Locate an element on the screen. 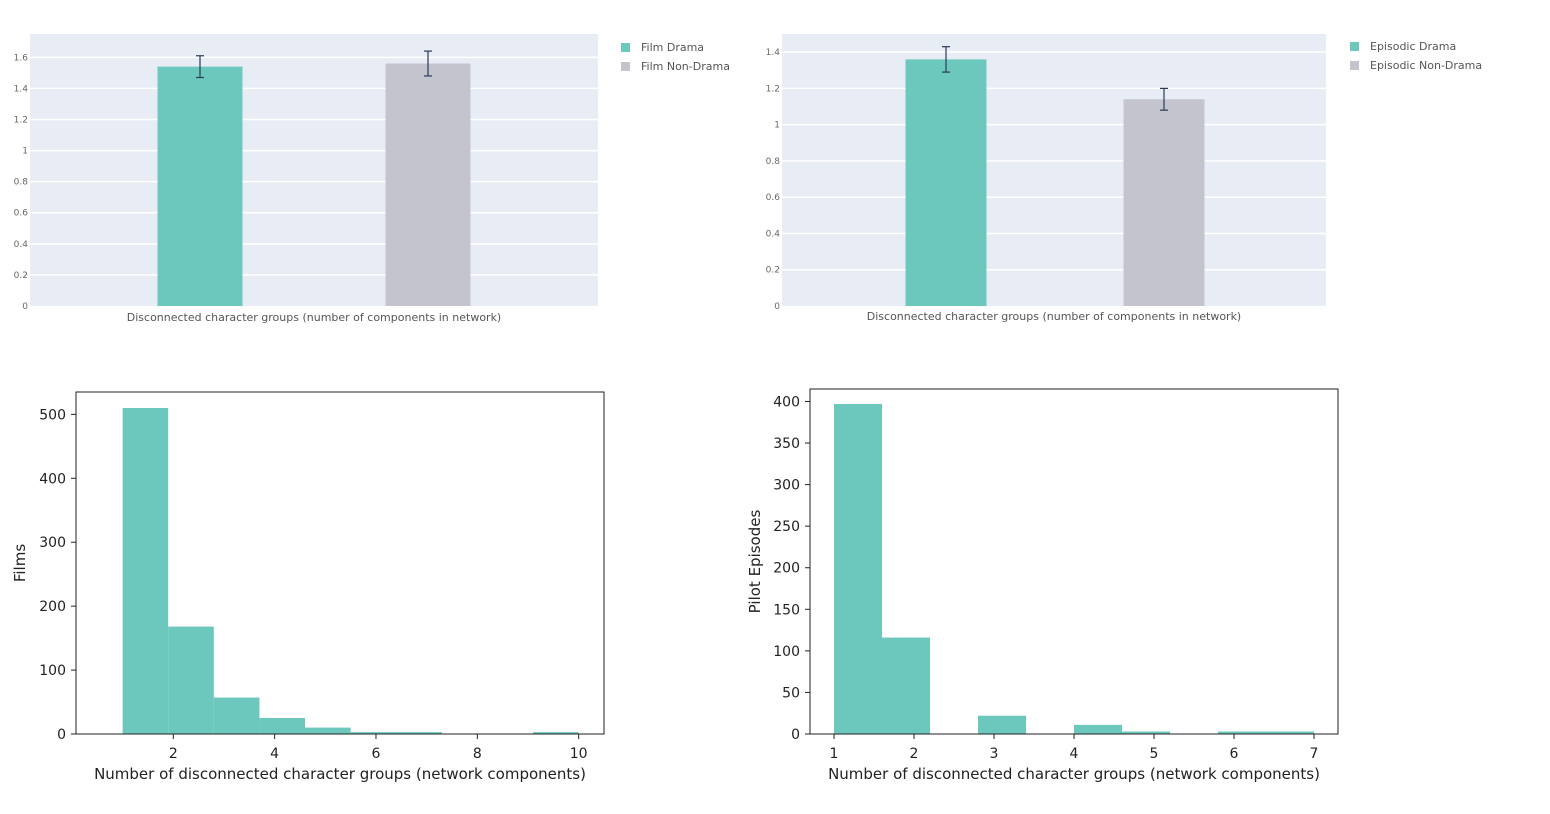 The height and width of the screenshot is (814, 1550). y-axis-label: Films is located at coordinates (20, 563).